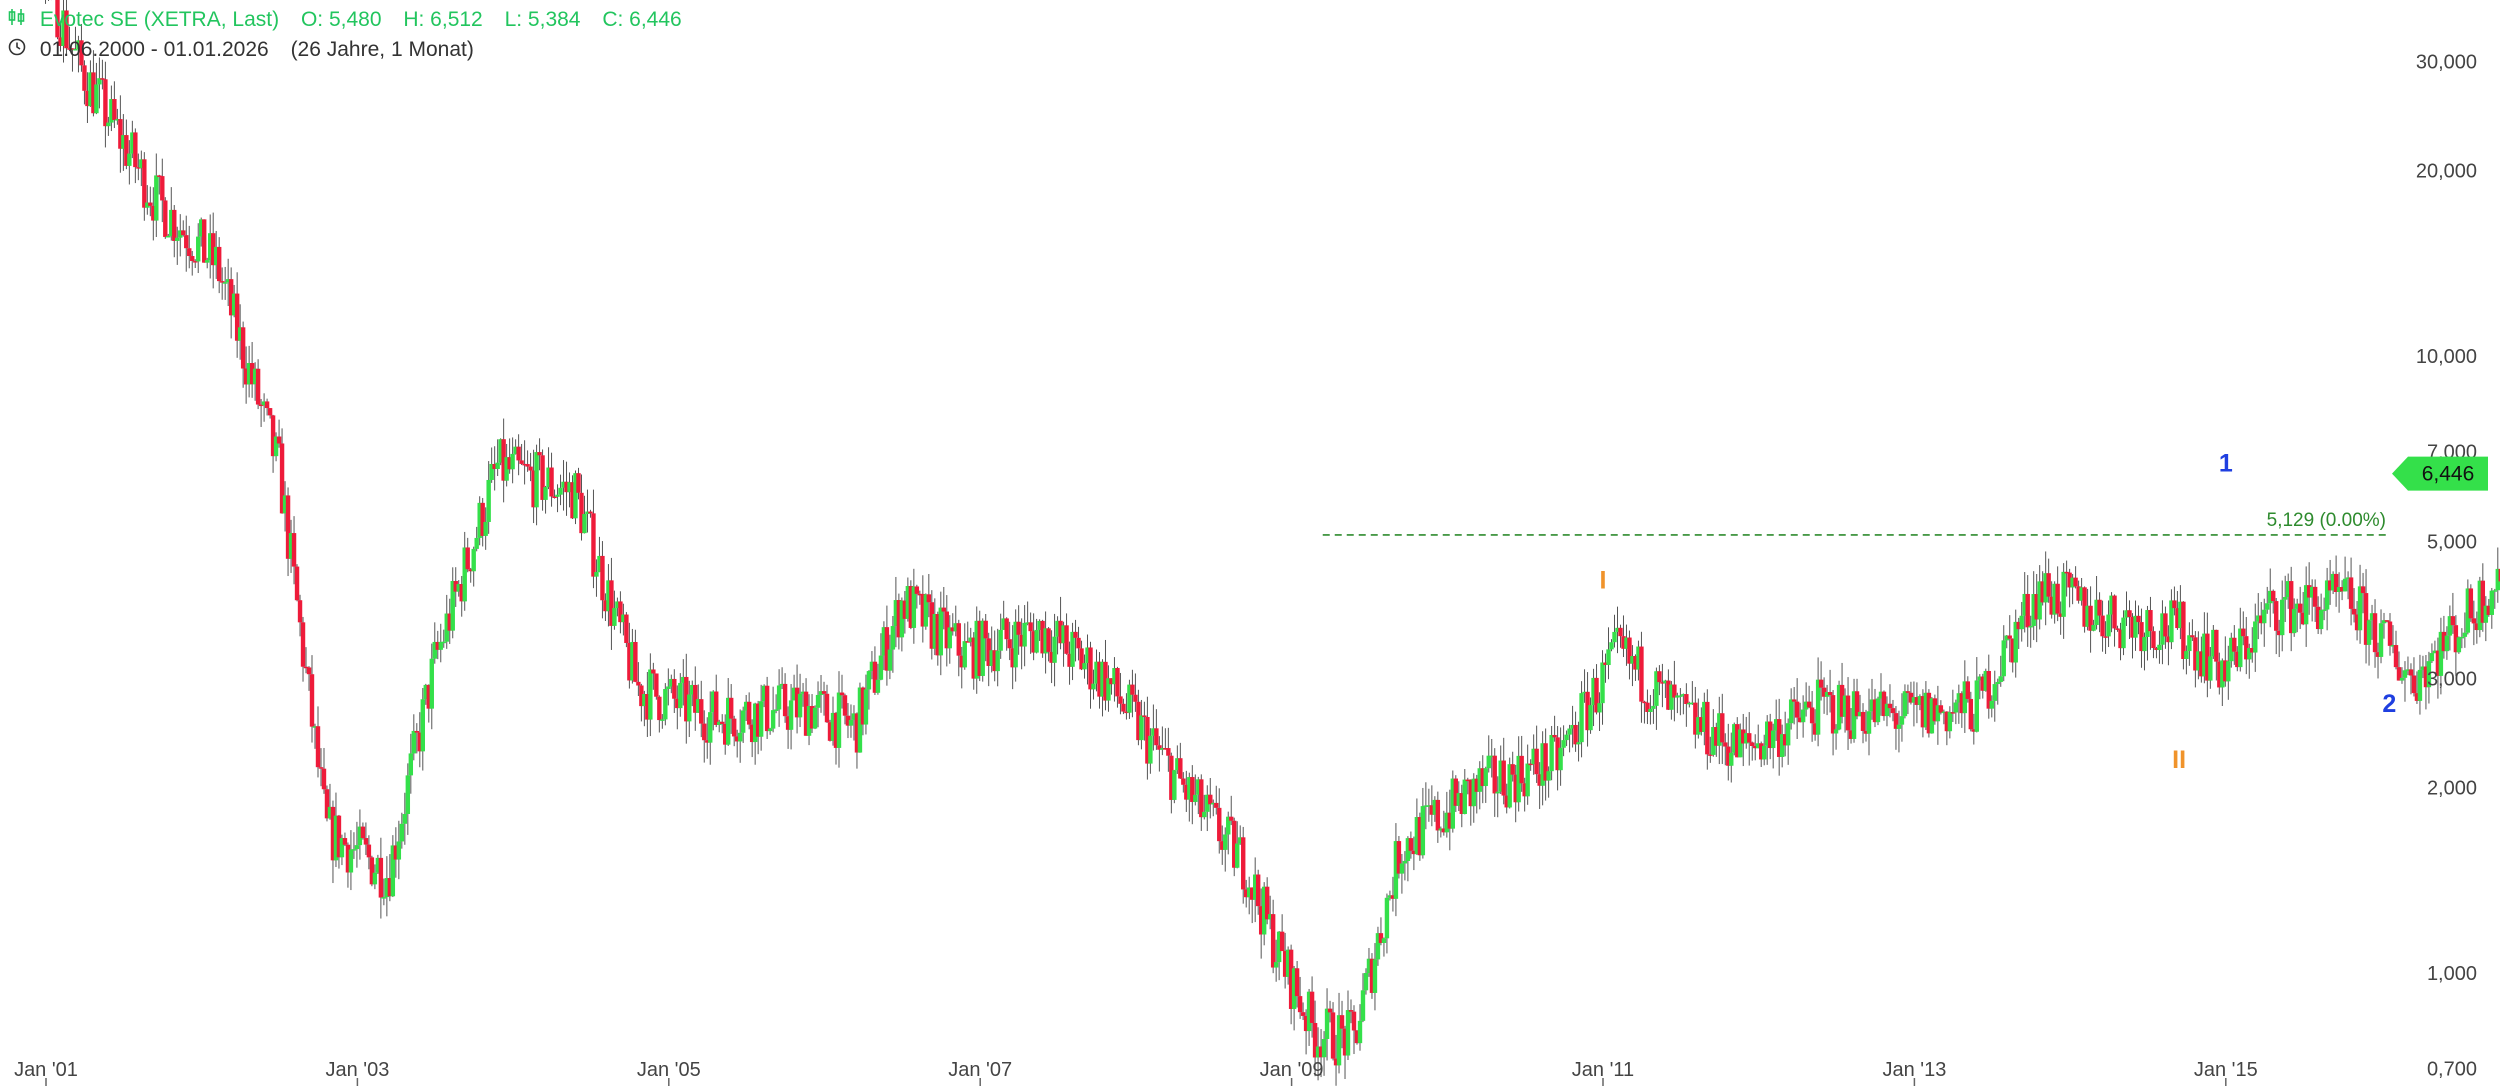 This screenshot has width=2500, height=1086. I want to click on date-range: 01.06.2000 - 01.01.2026, so click(154, 49).